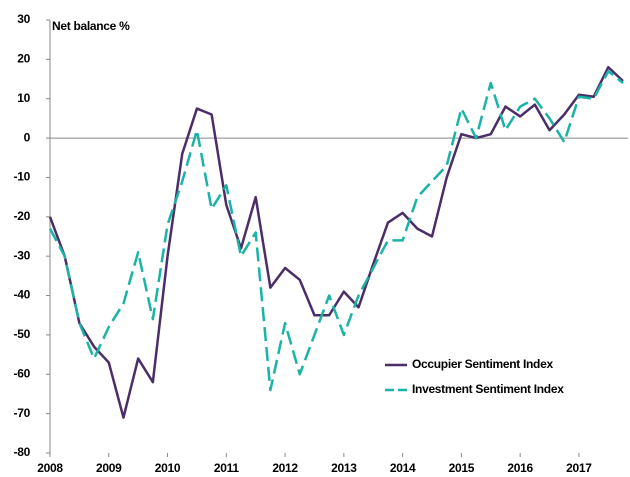 This screenshot has height=477, width=630. What do you see at coordinates (22, 255) in the screenshot?
I see `y-tick-label: -30` at bounding box center [22, 255].